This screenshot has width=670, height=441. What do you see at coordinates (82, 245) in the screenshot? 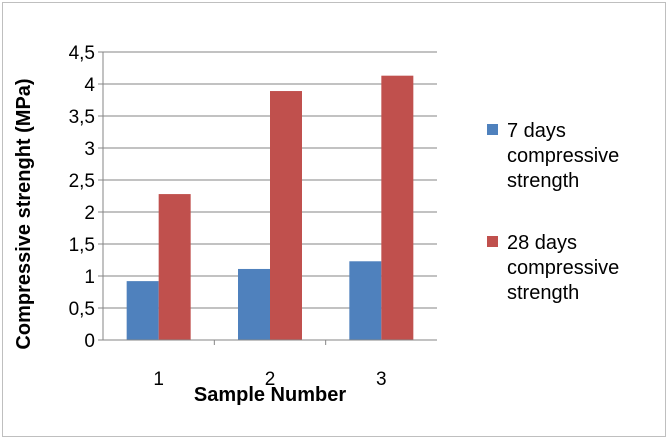
I see `y-tick-label: 1,5` at bounding box center [82, 245].